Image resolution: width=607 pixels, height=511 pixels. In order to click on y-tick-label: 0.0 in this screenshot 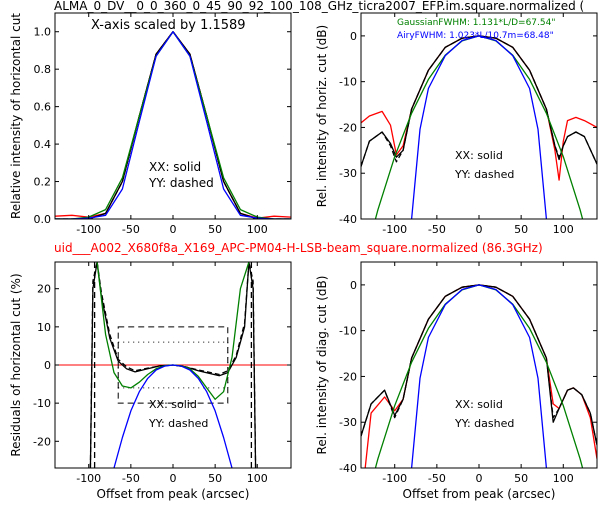, I will do `click(43, 219)`.